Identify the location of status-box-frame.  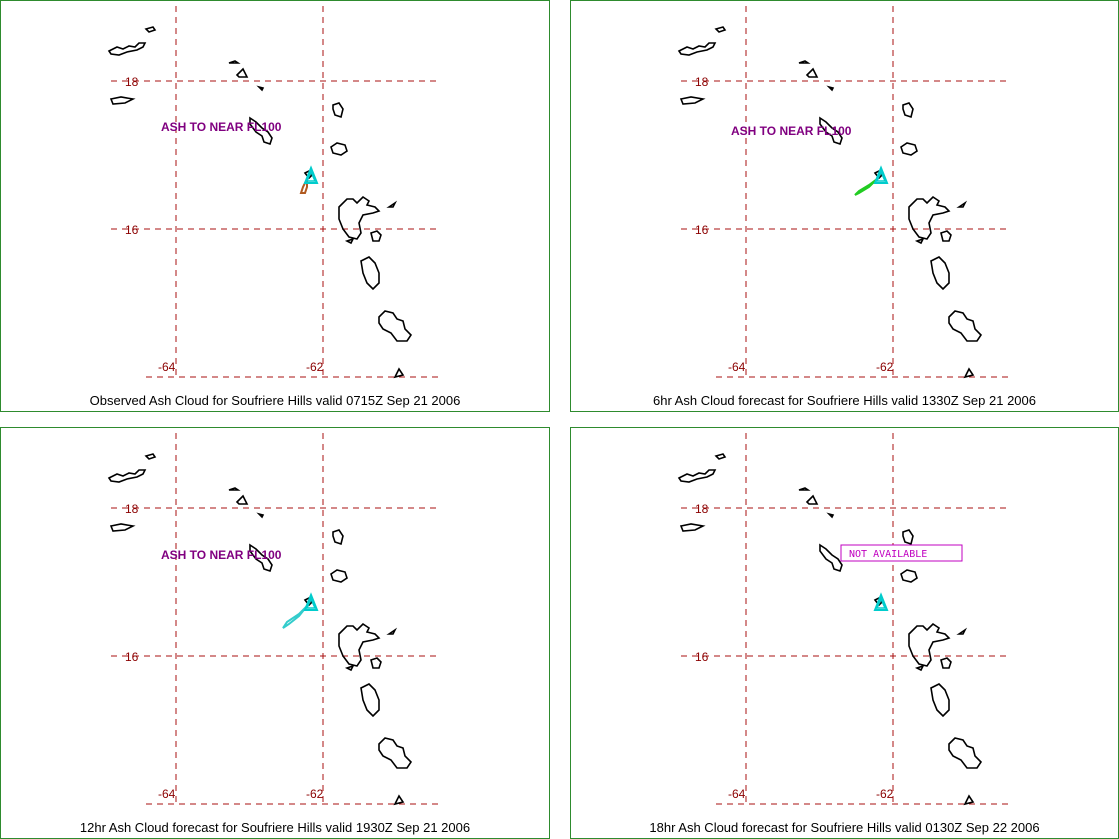
(901, 553).